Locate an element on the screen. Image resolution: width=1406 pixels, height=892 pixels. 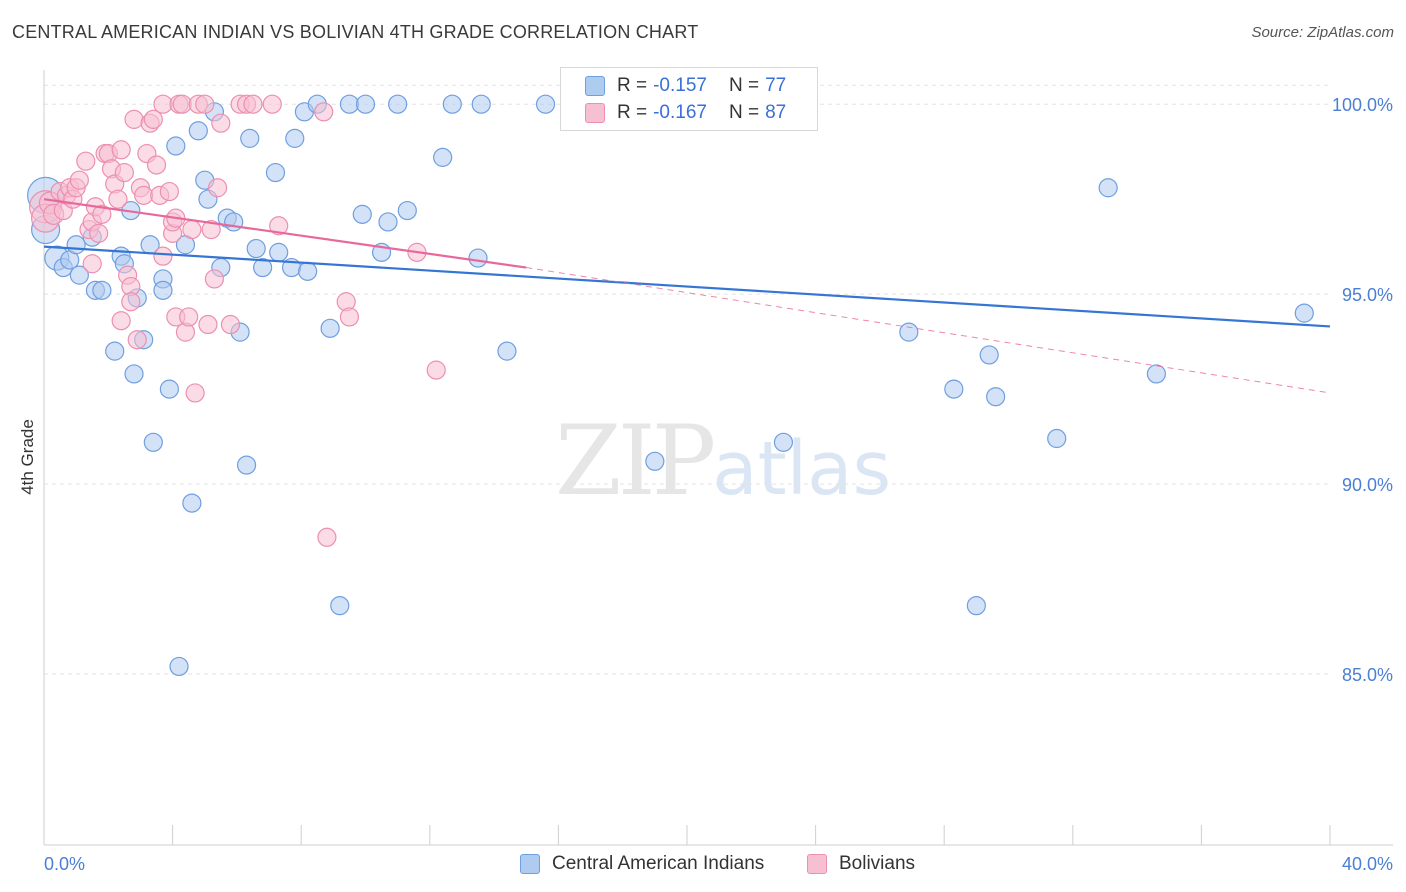
chart-source: Source: ZipAtlas.com is located at coordinates (1322, 32).